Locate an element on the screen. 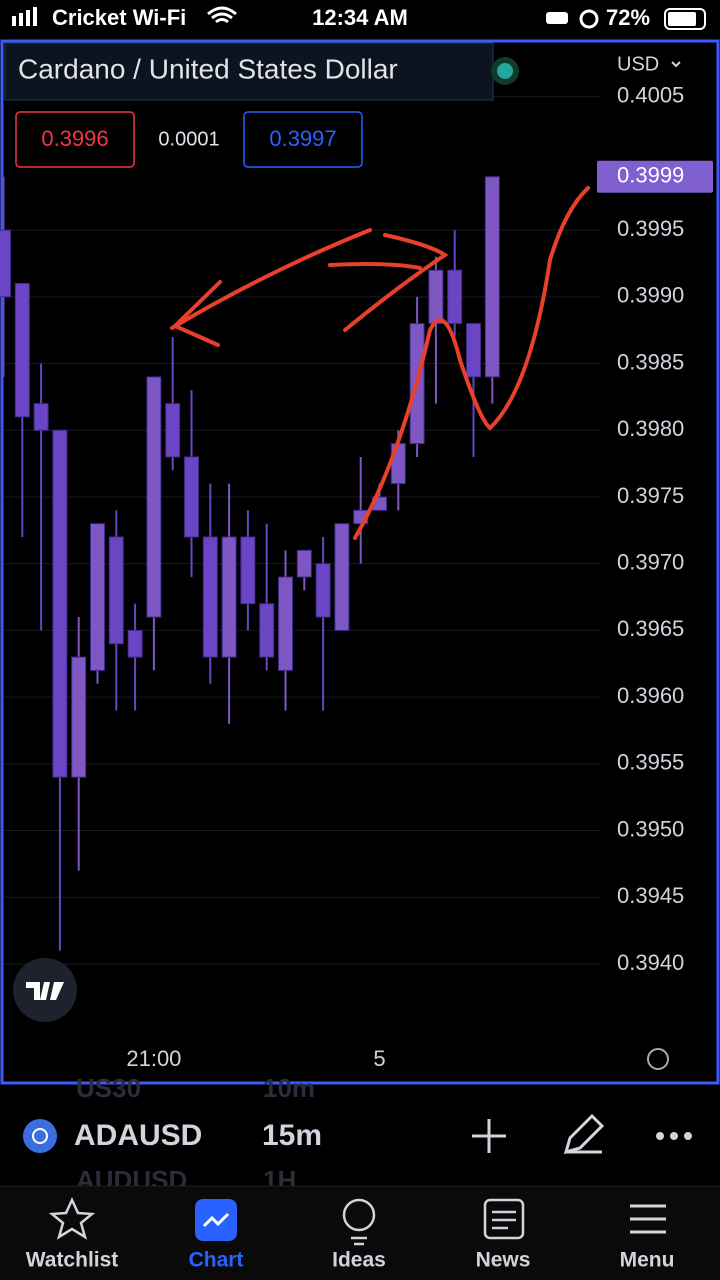  behind-interval: 10m is located at coordinates (289, 1088).